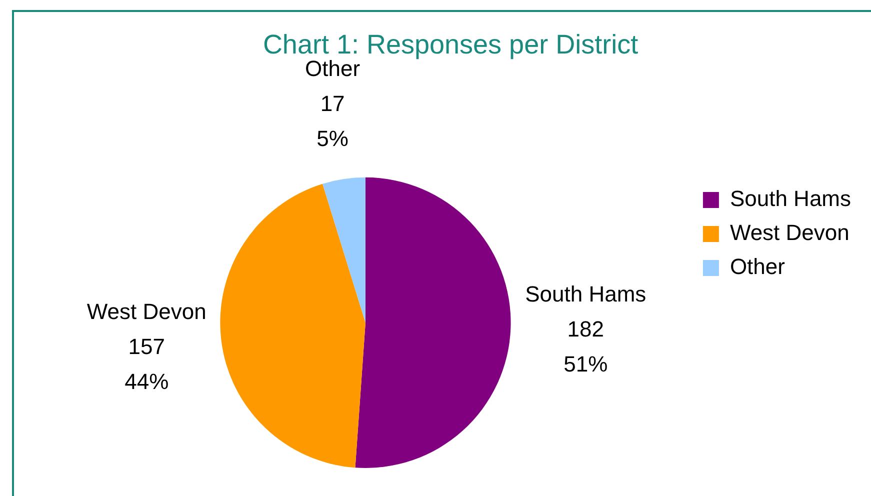  What do you see at coordinates (790, 233) in the screenshot?
I see `legend-label: West Devon` at bounding box center [790, 233].